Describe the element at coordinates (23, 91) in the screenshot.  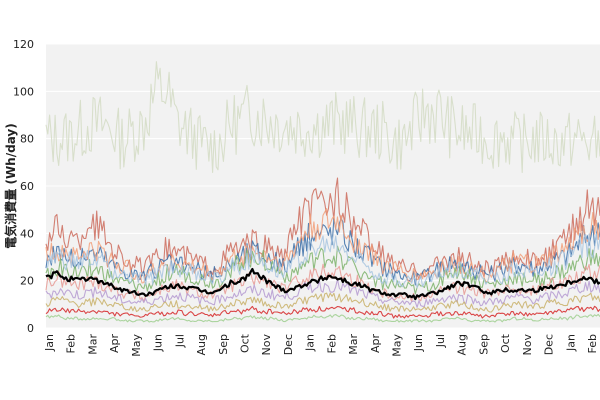
I see `y-tick-label: 100` at that location.